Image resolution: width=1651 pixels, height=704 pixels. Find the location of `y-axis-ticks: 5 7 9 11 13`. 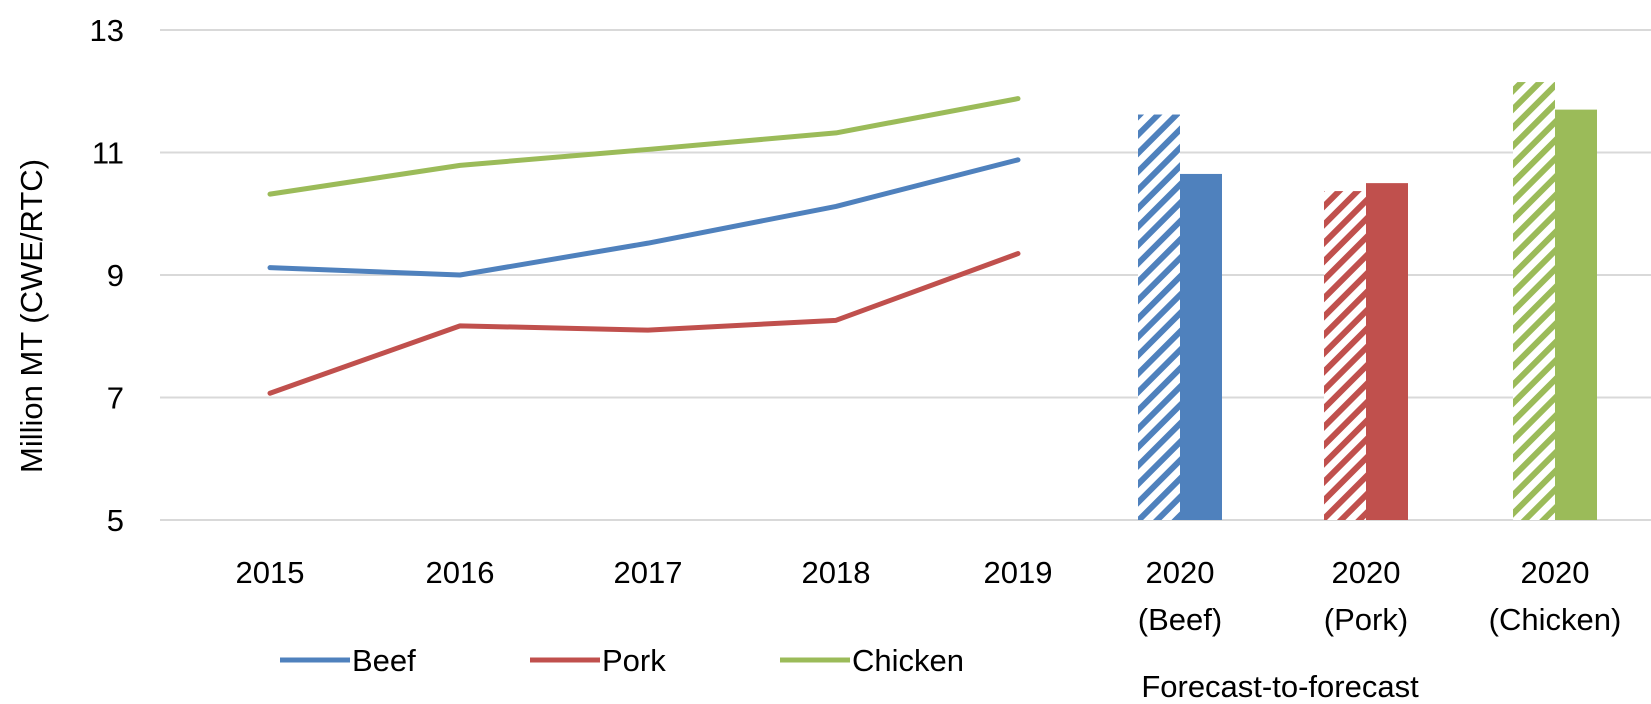

y-axis-ticks: 5 7 9 11 13 is located at coordinates (107, 275).